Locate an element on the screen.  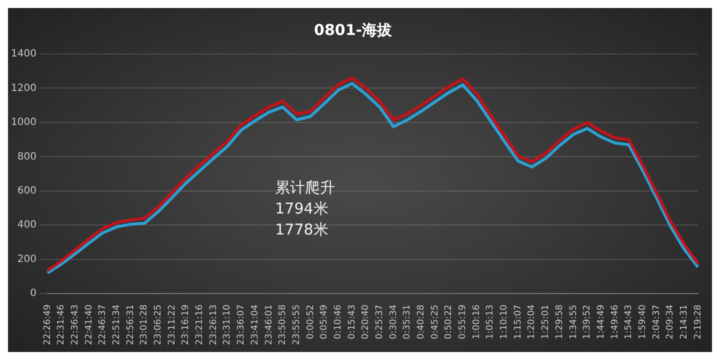
x-tick-label: 1:25:01 is located at coordinates (546, 322).